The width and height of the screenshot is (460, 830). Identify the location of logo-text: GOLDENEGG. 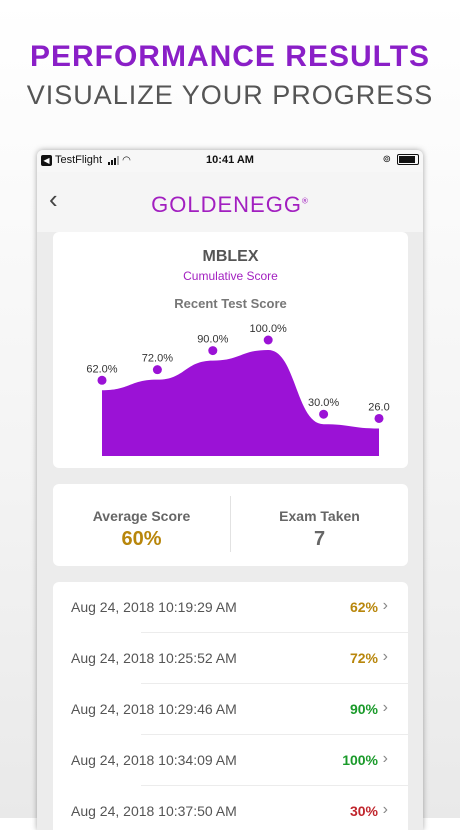
(226, 204).